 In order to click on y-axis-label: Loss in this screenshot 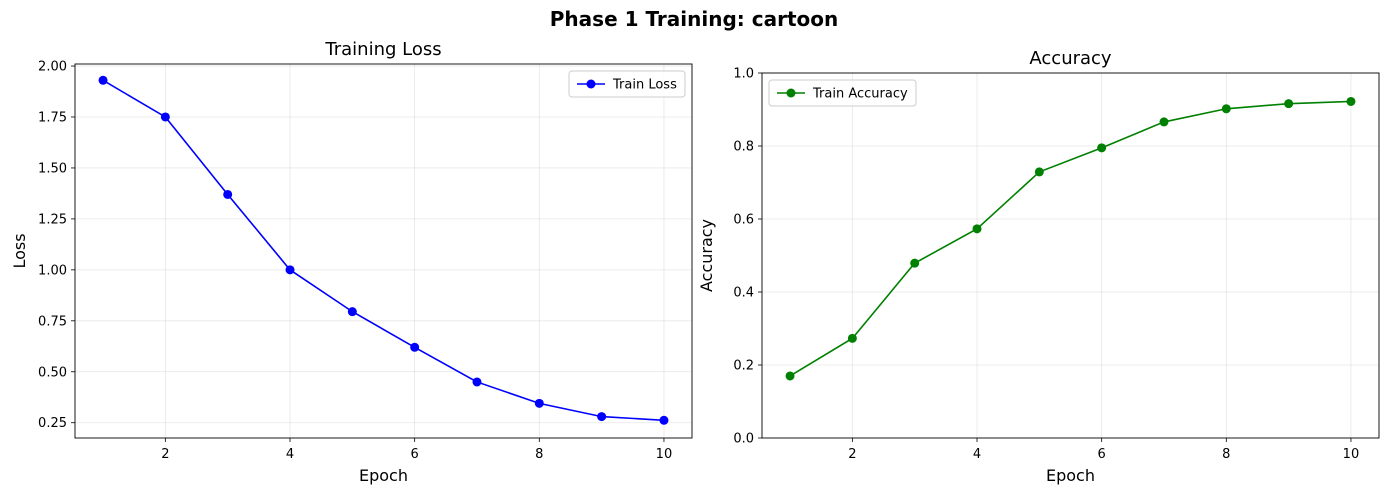, I will do `click(19, 250)`.